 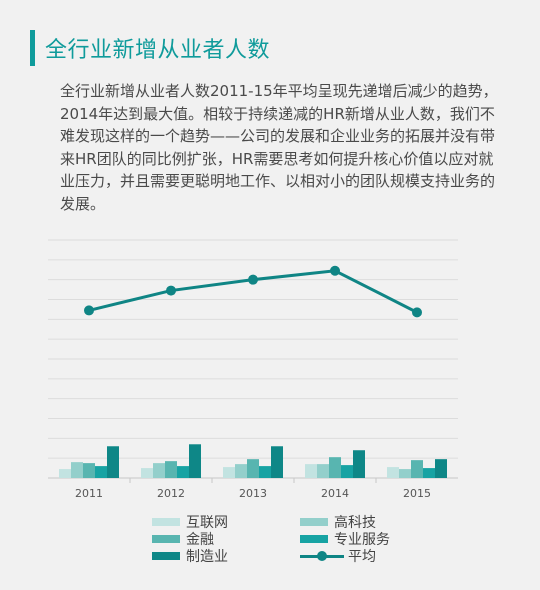 I want to click on page-title: 全行业新增从业者人数, so click(x=158, y=50).